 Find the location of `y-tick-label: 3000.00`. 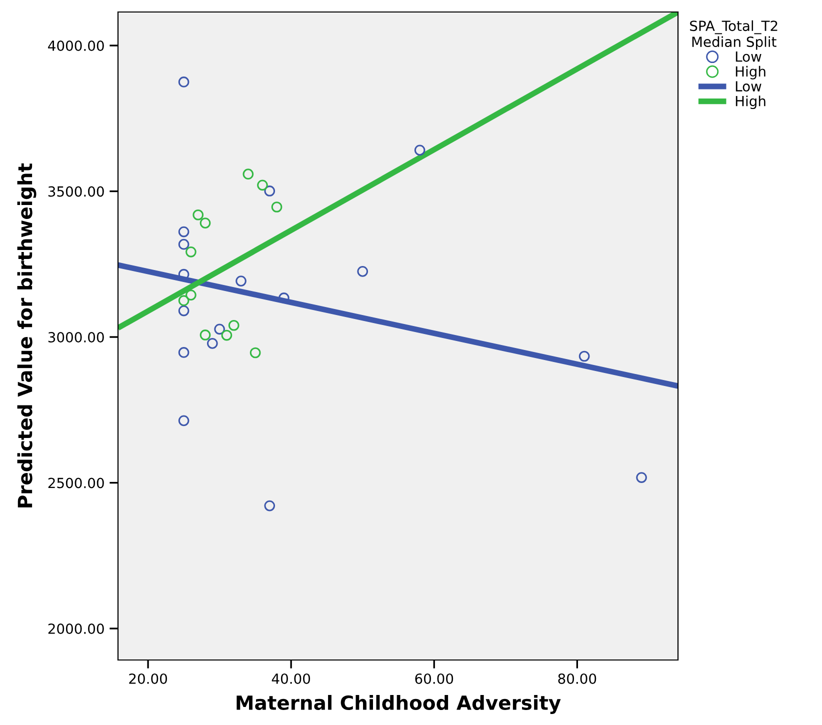

y-tick-label: 3000.00 is located at coordinates (76, 337).